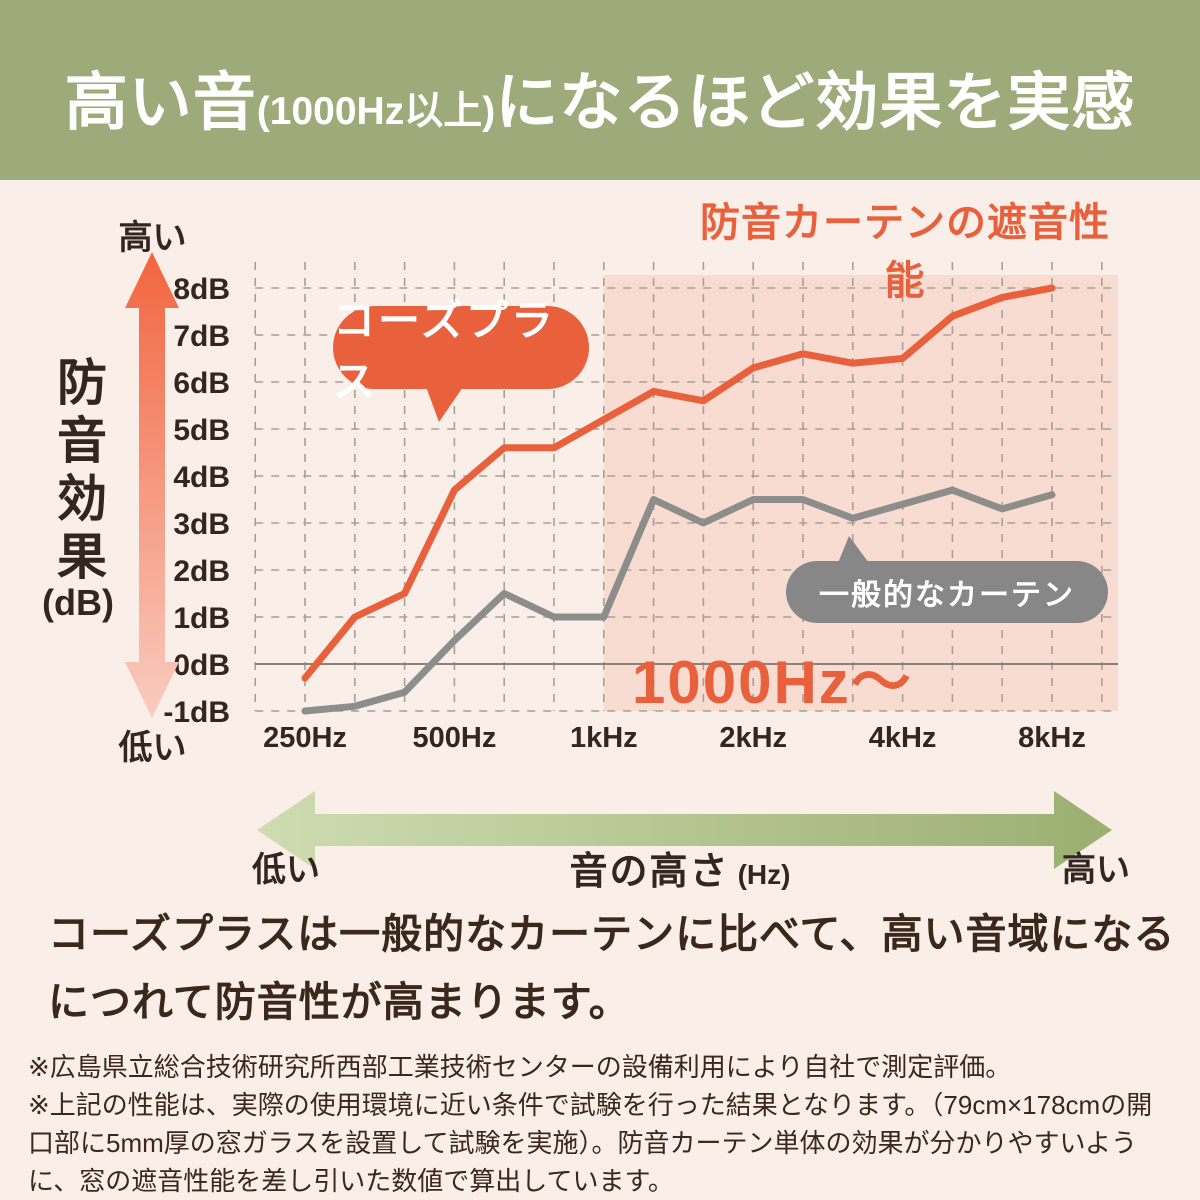 The image size is (1200, 1200). What do you see at coordinates (160, 103) in the screenshot?
I see `banner-title-part1: 高い音` at bounding box center [160, 103].